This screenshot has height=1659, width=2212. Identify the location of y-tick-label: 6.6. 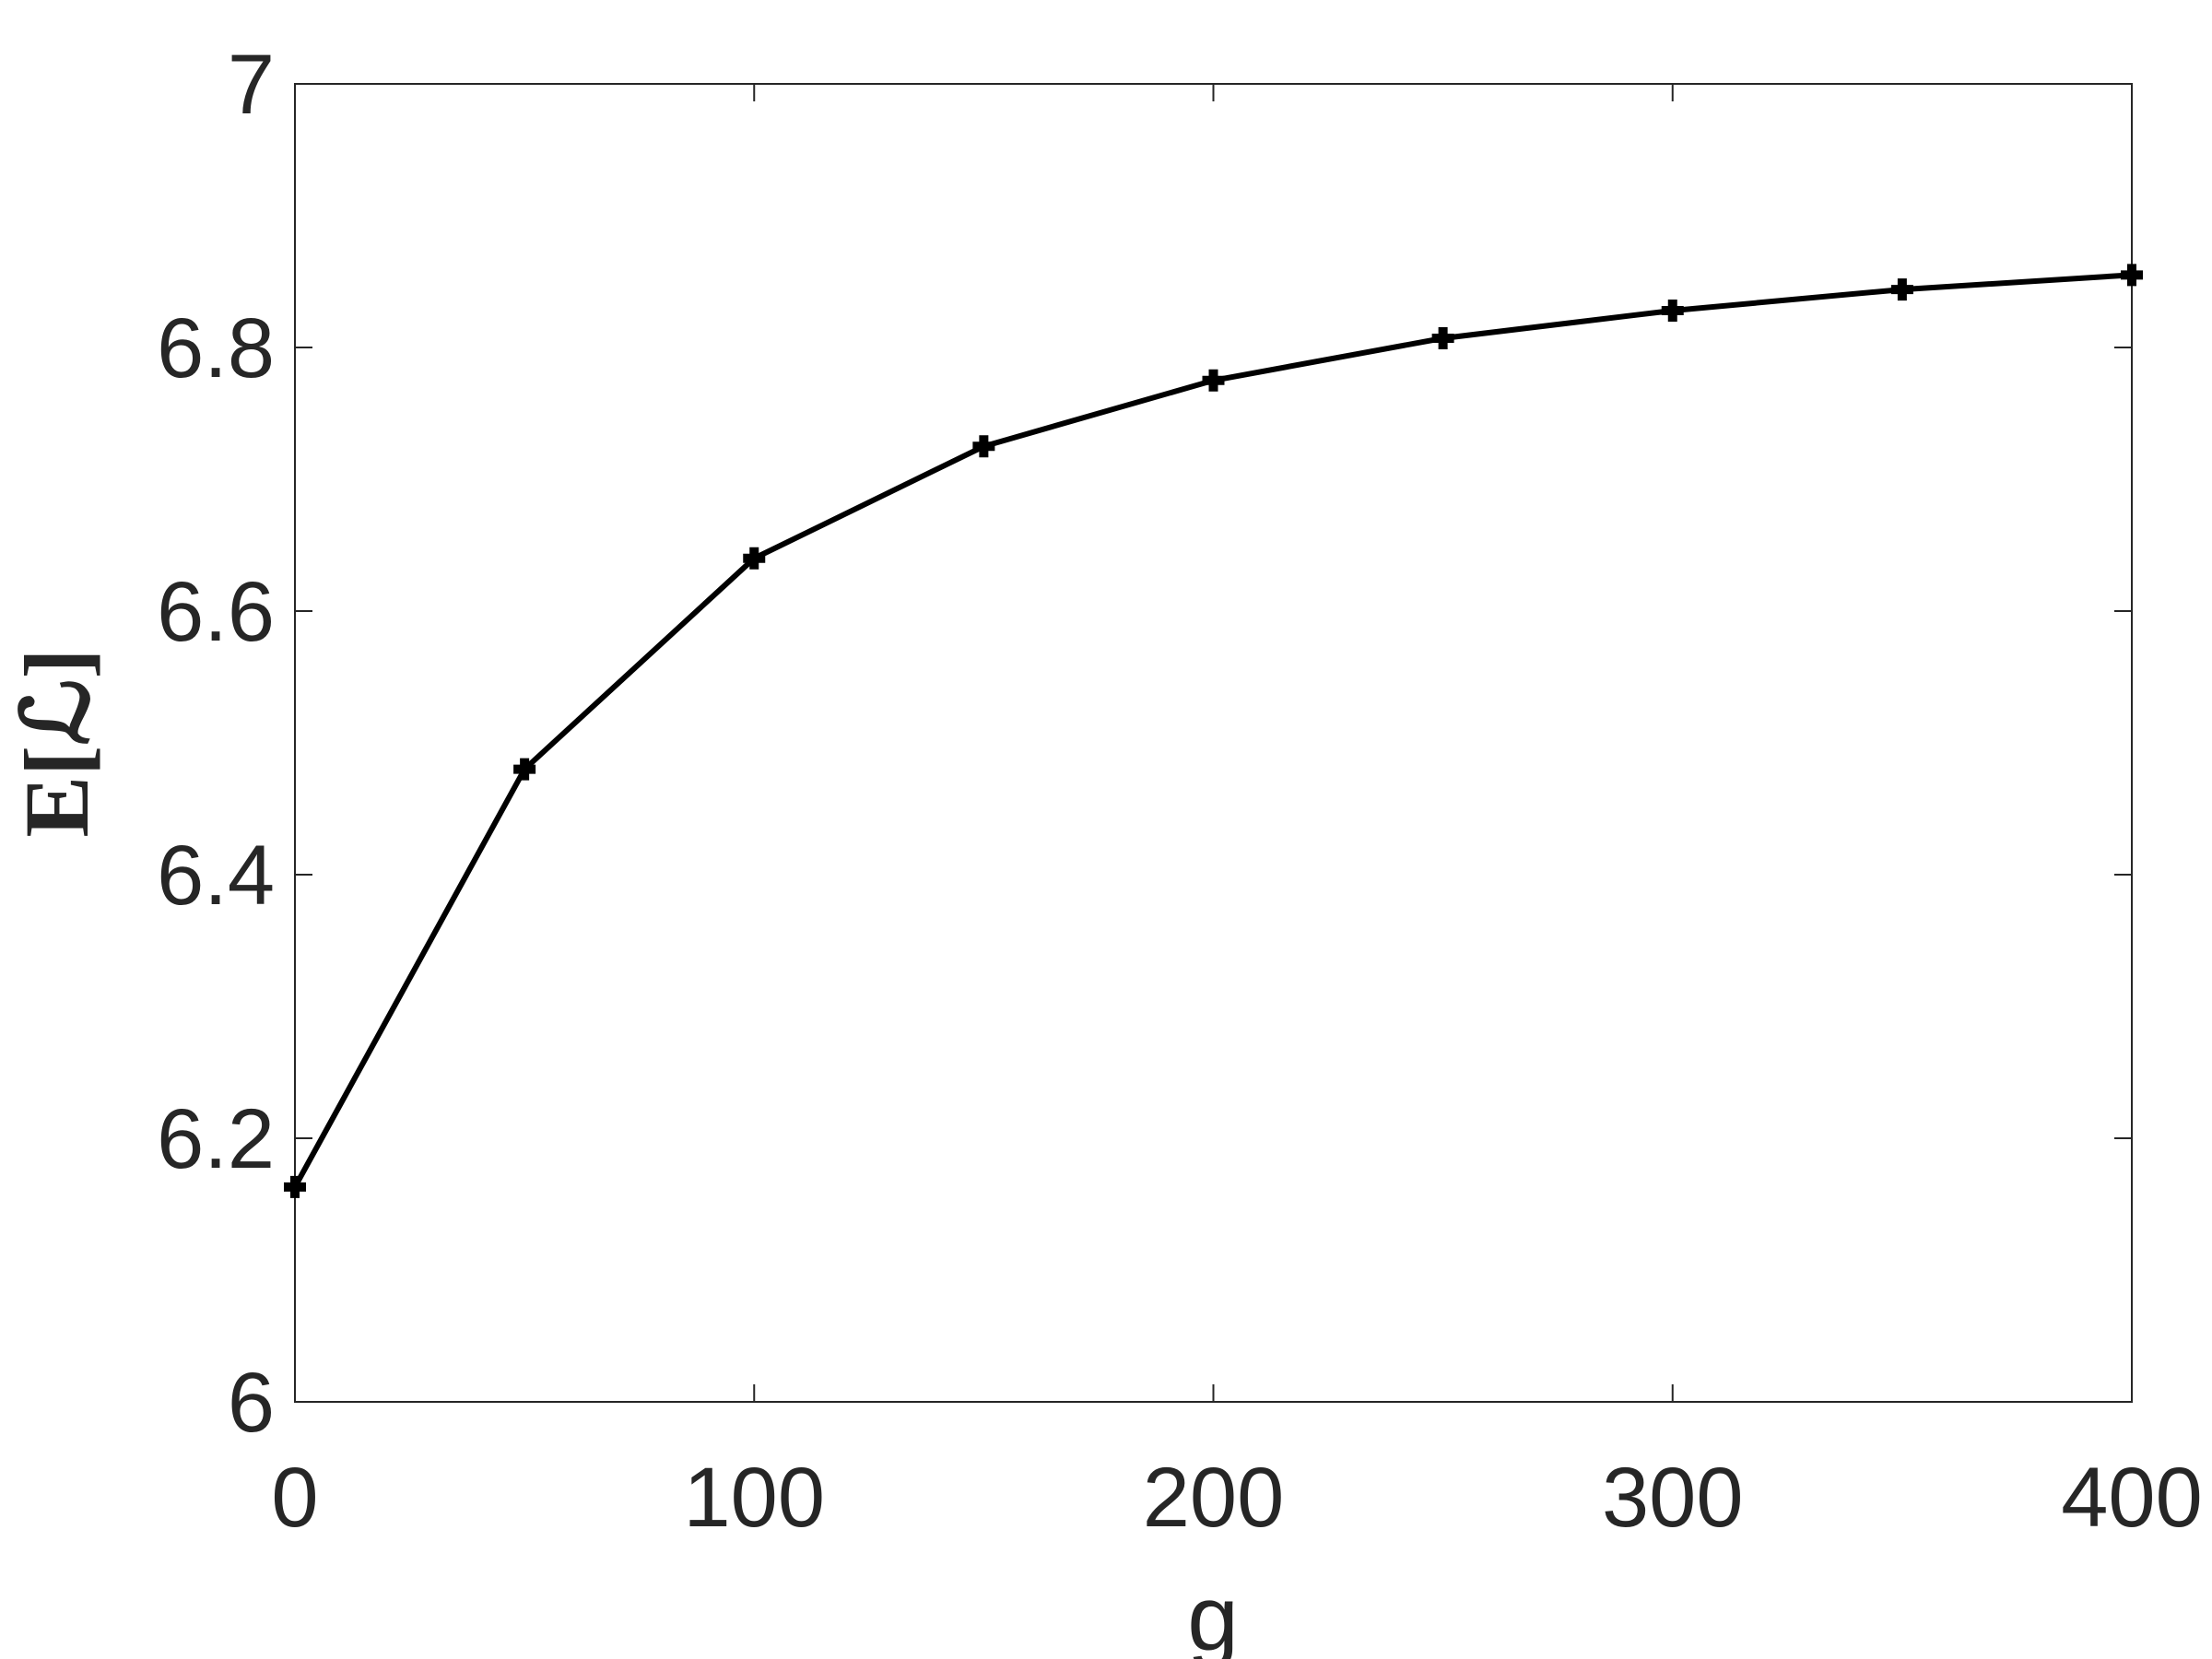
(216, 612).